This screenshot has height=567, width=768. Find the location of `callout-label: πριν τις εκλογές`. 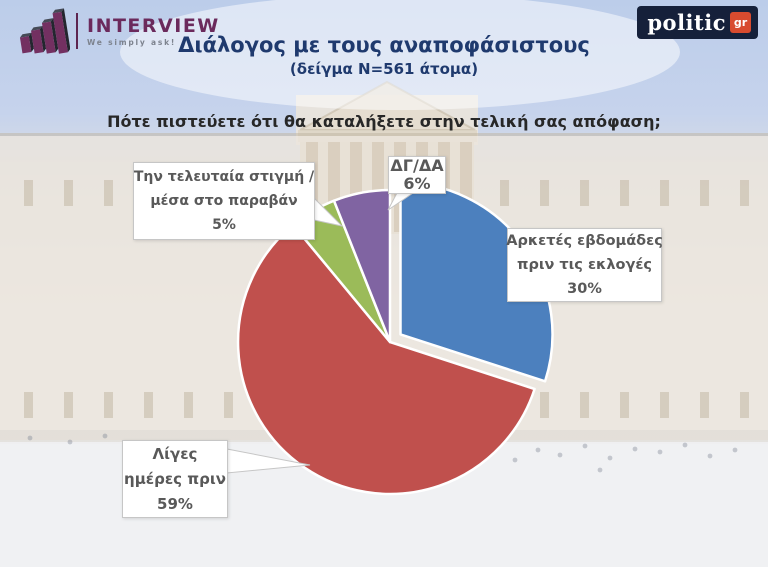

callout-label: πριν τις εκλογές is located at coordinates (584, 265).